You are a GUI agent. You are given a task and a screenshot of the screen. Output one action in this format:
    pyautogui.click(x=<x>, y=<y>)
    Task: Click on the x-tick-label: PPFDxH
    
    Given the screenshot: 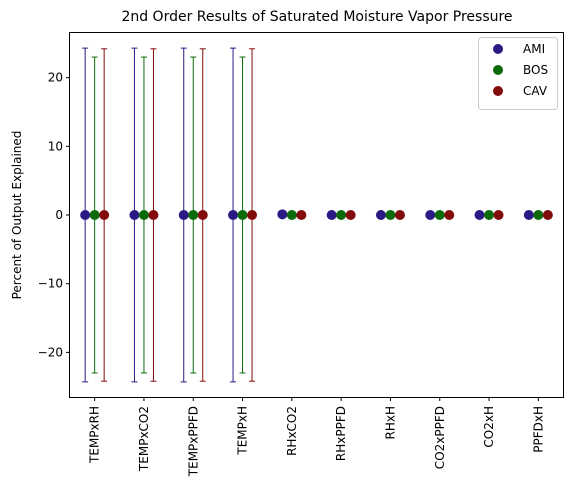 What is the action you would take?
    pyautogui.click(x=538, y=429)
    